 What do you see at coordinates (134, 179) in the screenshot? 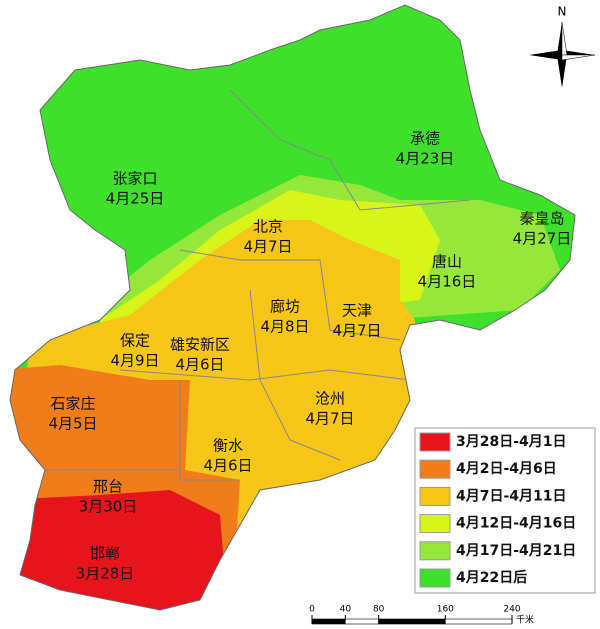
I see `city-name: 张家口` at bounding box center [134, 179].